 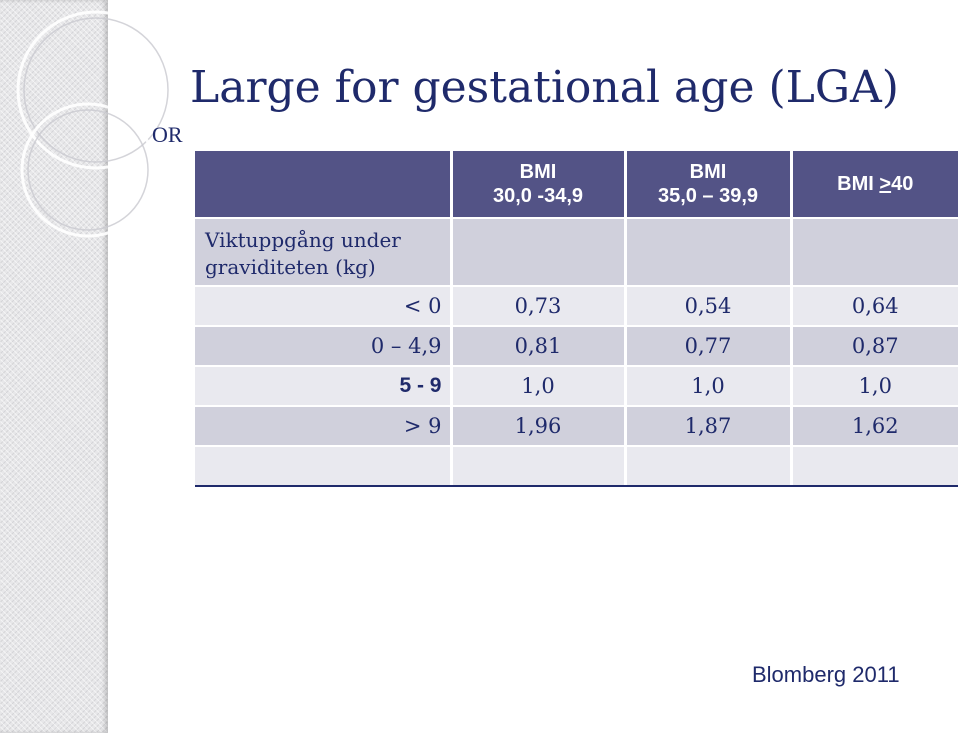 I want to click on header-blank-cell, so click(x=324, y=184).